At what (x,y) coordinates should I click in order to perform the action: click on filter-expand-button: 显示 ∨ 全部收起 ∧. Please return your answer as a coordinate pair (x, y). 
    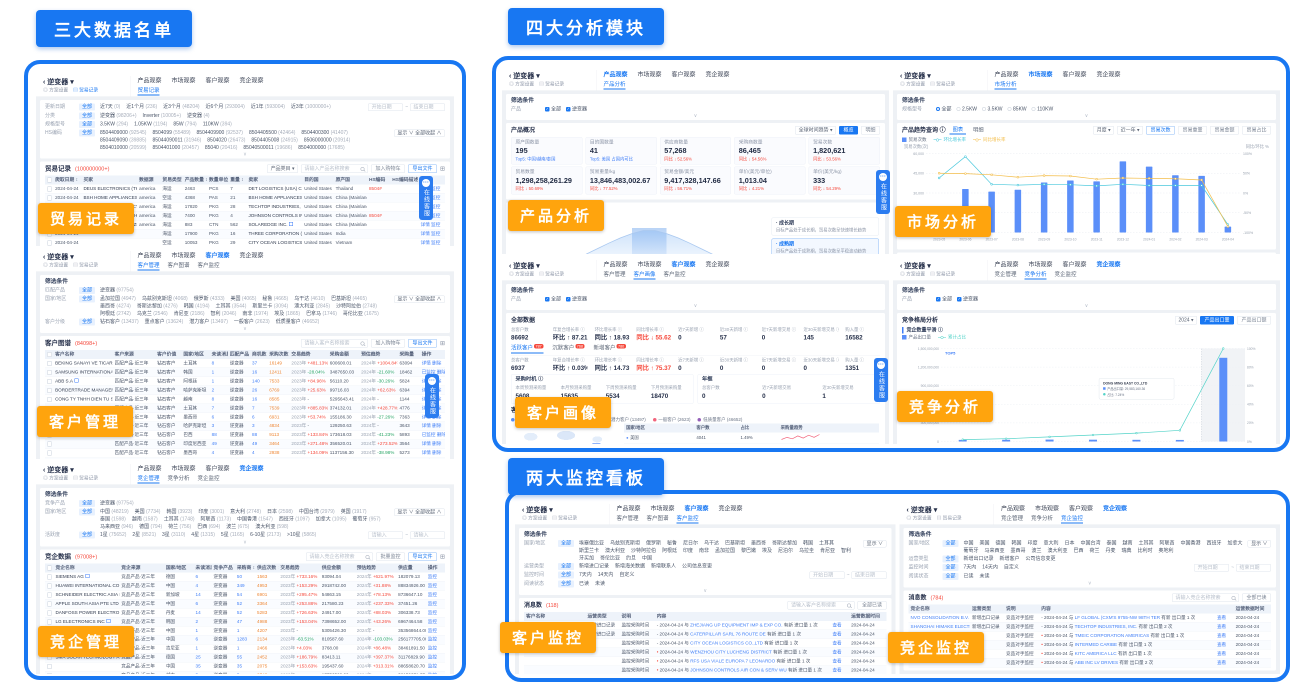
    Looking at the image, I should click on (419, 299).